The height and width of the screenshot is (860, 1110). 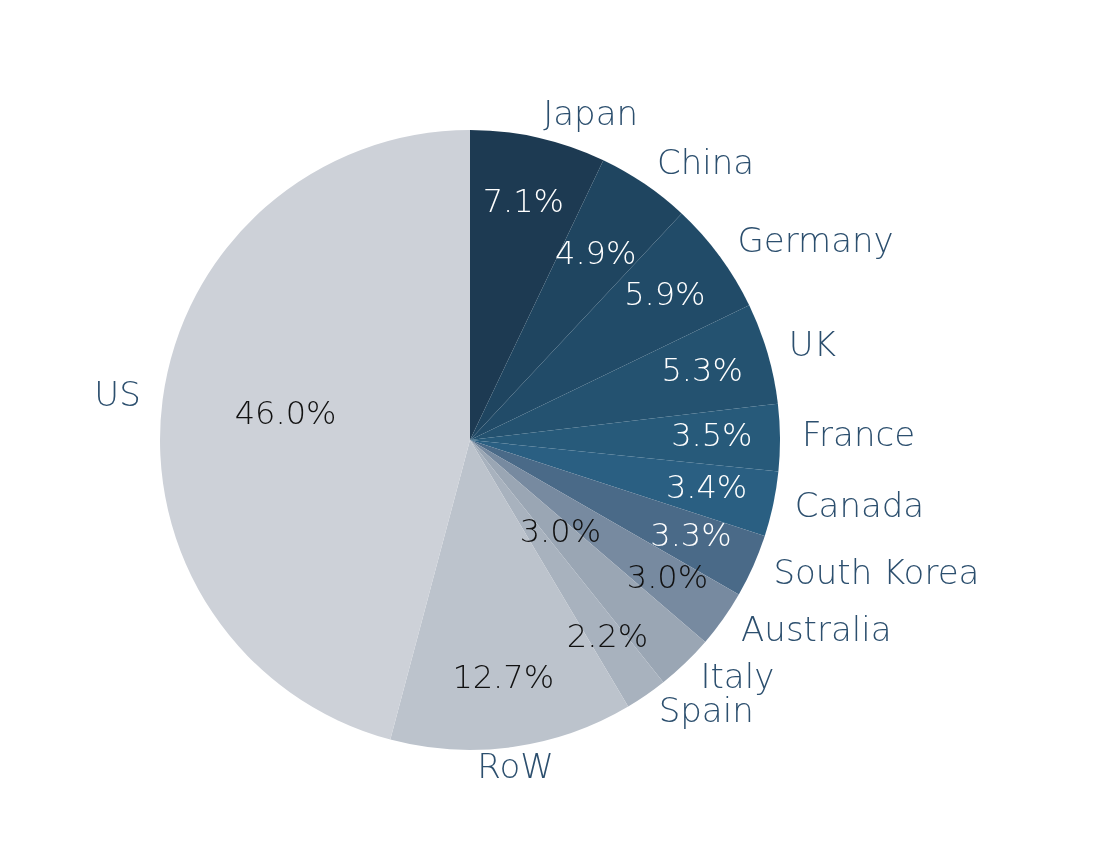 What do you see at coordinates (665, 294) in the screenshot?
I see `data-label: 5.9%` at bounding box center [665, 294].